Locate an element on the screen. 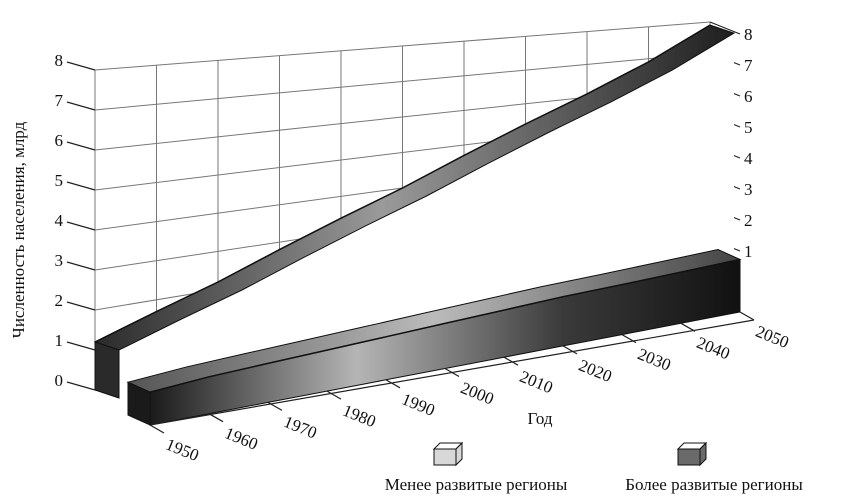 The height and width of the screenshot is (500, 846). x-tick-label: 2010 is located at coordinates (536, 382).